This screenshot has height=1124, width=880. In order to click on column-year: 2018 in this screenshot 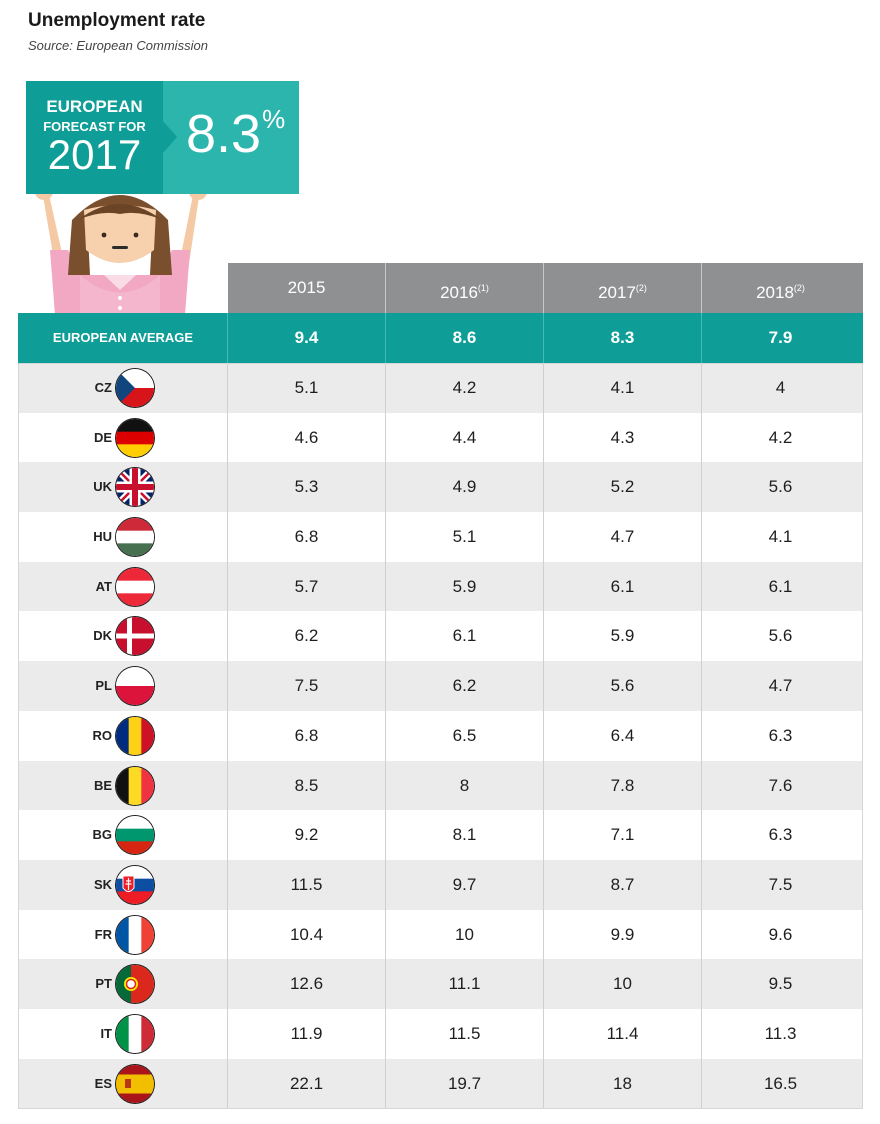, I will do `click(775, 292)`.